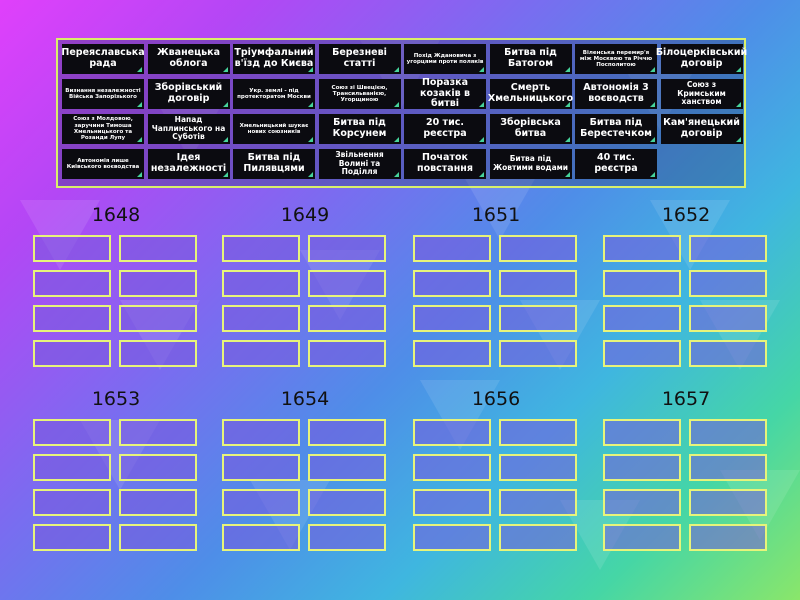 Image resolution: width=800 pixels, height=600 pixels. I want to click on draggable-answer-tile: Кам'янецький договір, so click(701, 129).